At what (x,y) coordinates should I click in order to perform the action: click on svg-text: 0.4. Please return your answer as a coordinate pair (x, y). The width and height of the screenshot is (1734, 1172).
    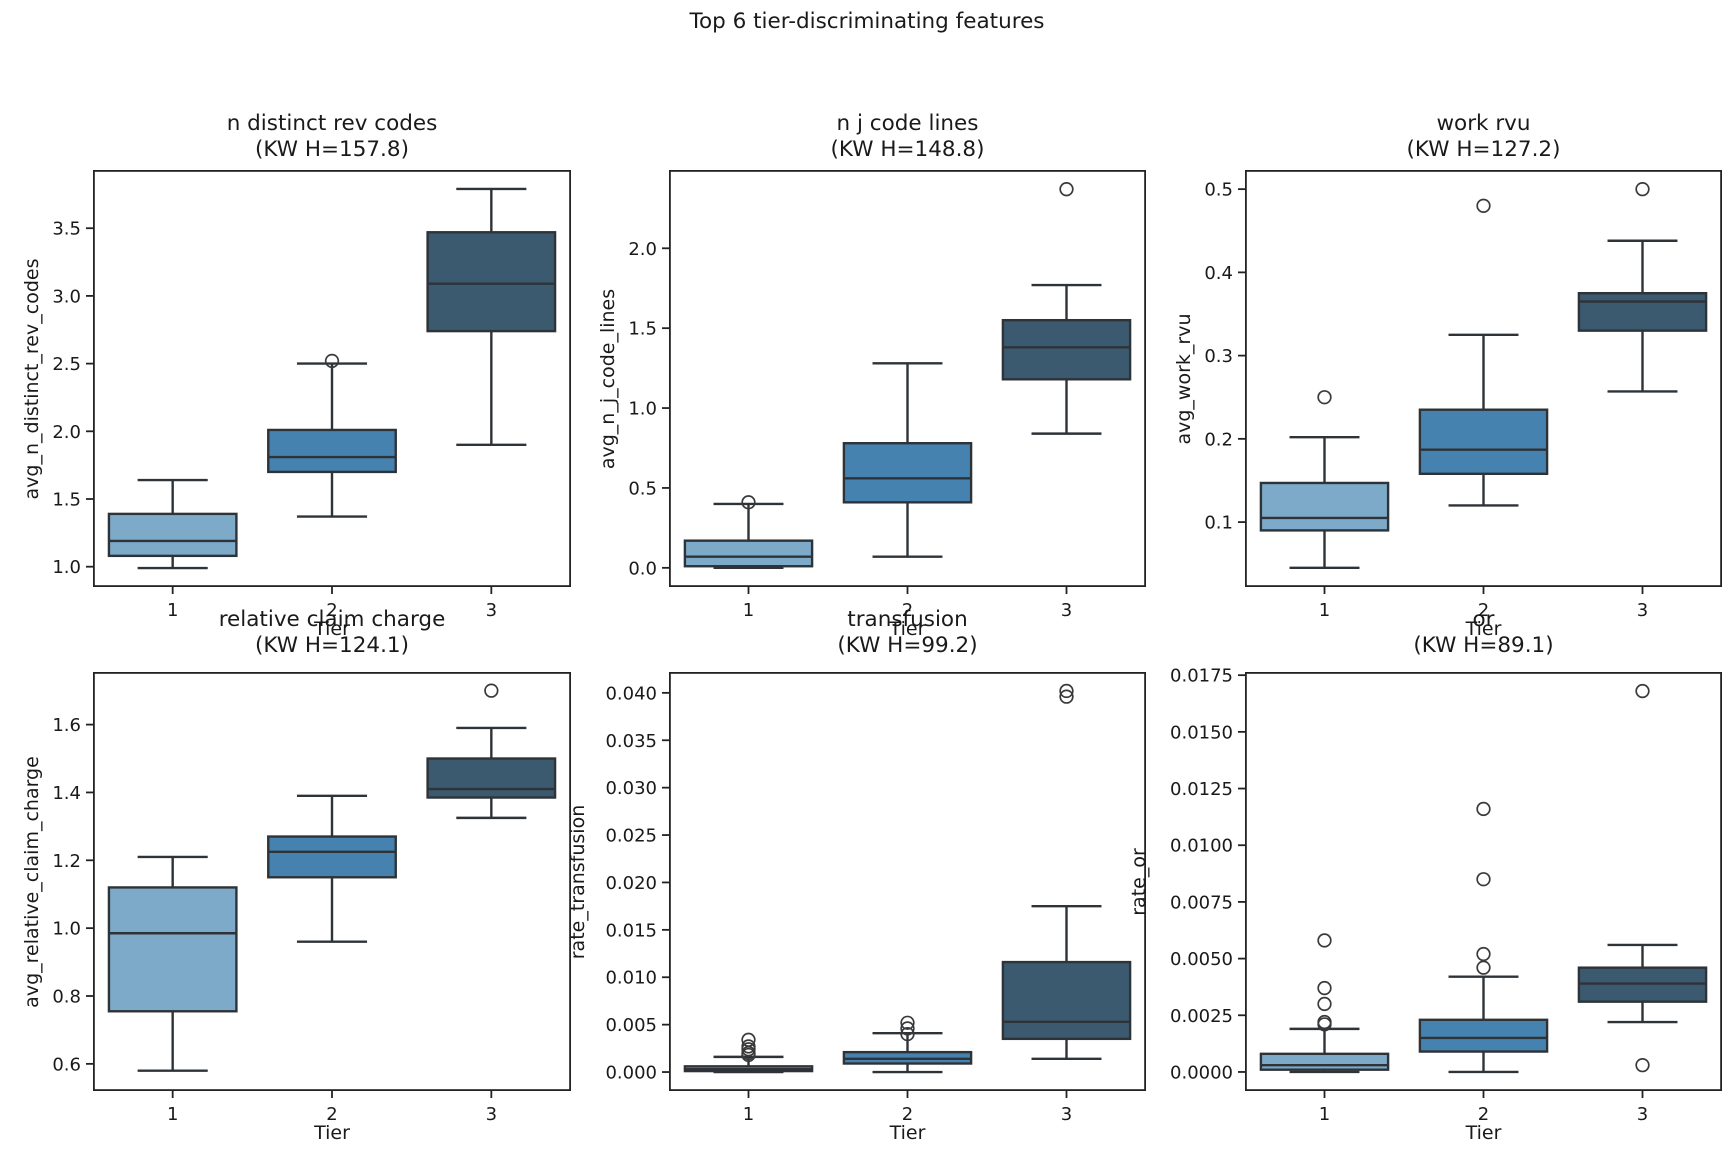
    Looking at the image, I should click on (1218, 273).